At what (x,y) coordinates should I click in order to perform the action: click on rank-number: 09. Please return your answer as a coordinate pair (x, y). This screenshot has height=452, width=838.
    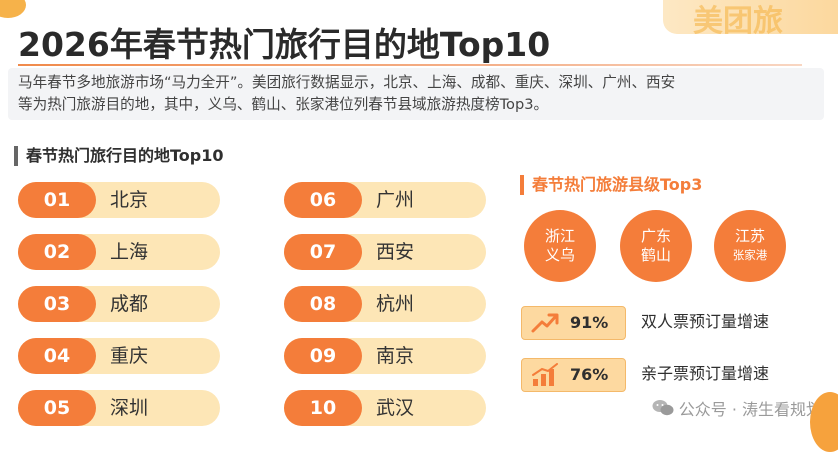
    Looking at the image, I should click on (323, 356).